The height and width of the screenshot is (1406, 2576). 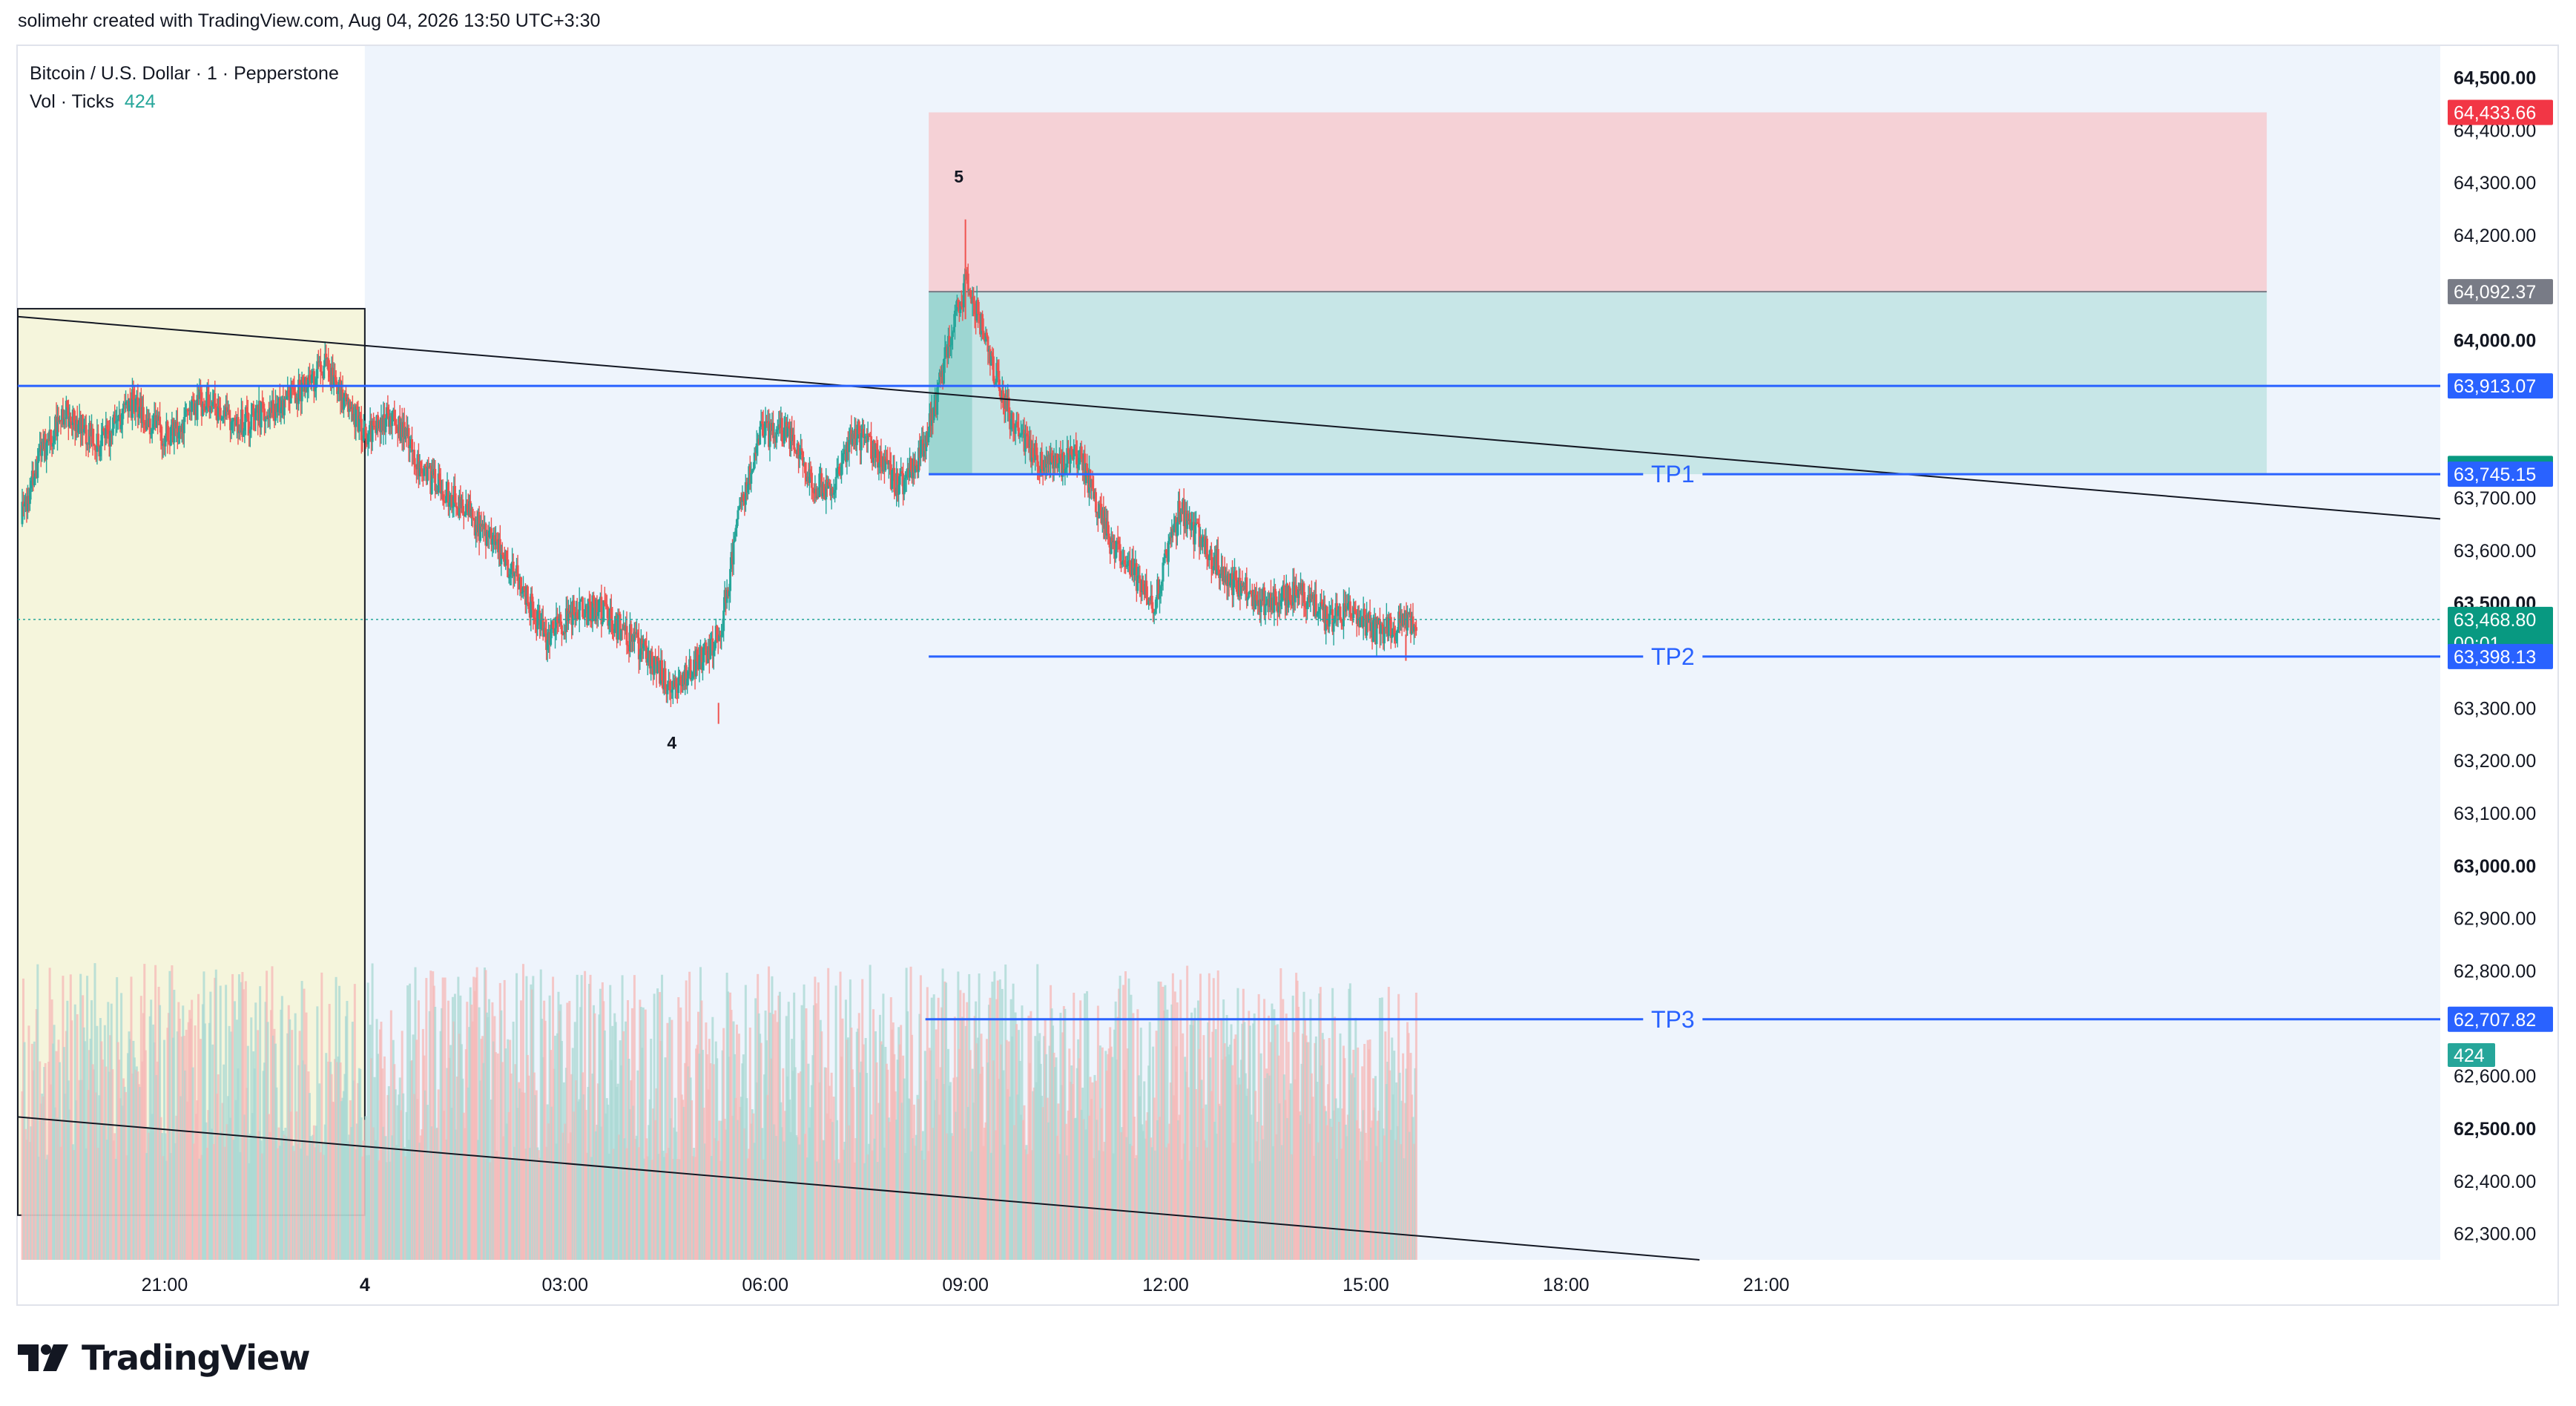 What do you see at coordinates (958, 176) in the screenshot?
I see `wave-label-5: 5` at bounding box center [958, 176].